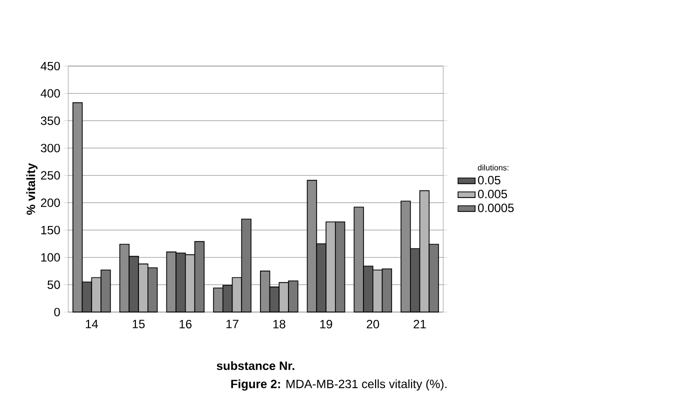 The height and width of the screenshot is (405, 678). I want to click on y-tick-label: 450, so click(50, 66).